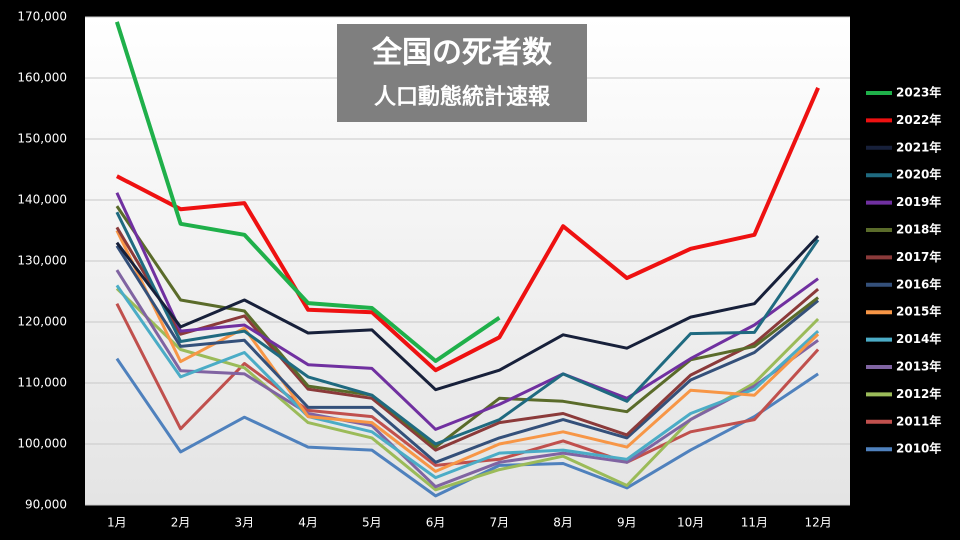  What do you see at coordinates (42, 78) in the screenshot?
I see `y-tick-label: 160,000` at bounding box center [42, 78].